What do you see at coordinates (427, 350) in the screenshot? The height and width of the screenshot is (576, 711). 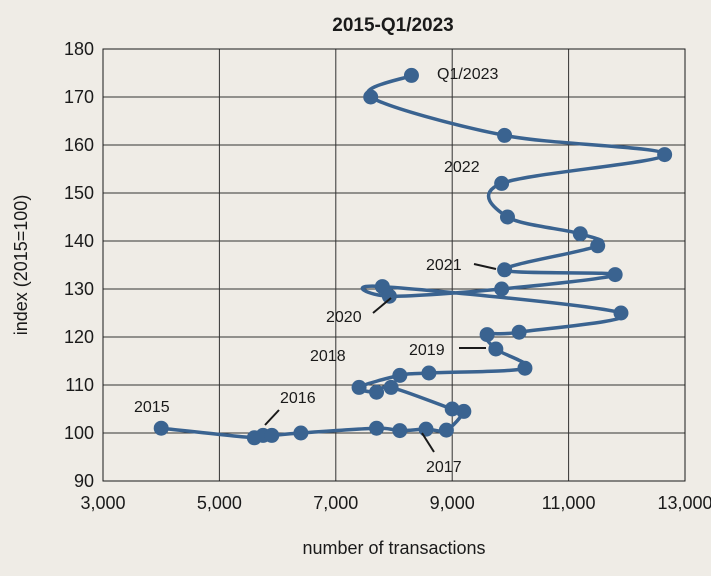 I see `annotation-2019: 2019` at bounding box center [427, 350].